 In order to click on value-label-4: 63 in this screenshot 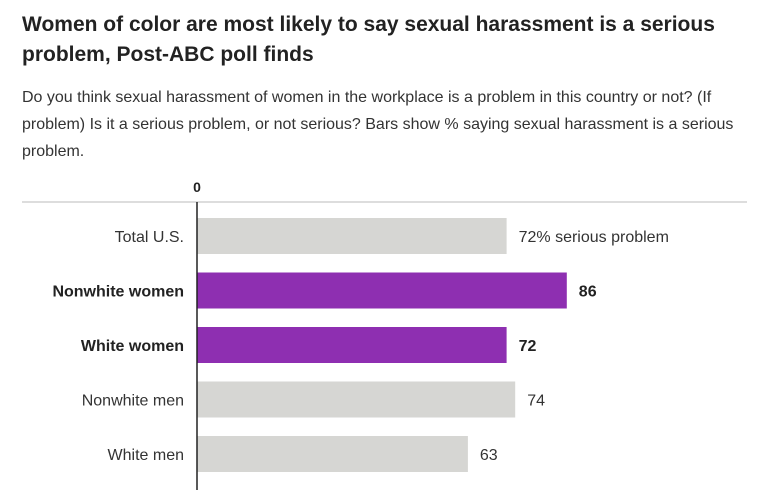, I will do `click(489, 455)`.